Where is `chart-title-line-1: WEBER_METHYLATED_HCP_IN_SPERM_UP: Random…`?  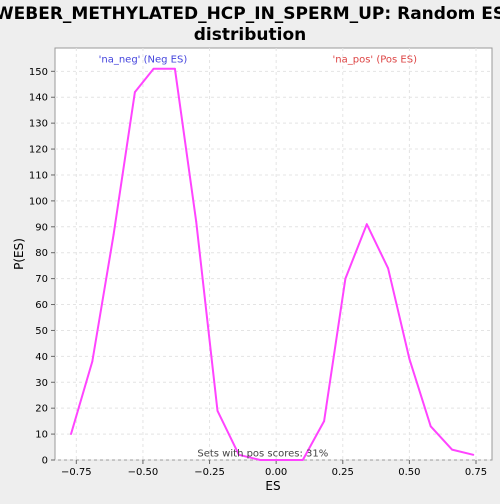 chart-title-line-1: WEBER_METHYLATED_HCP_IN_SPERM_UP: Random… is located at coordinates (250, 14).